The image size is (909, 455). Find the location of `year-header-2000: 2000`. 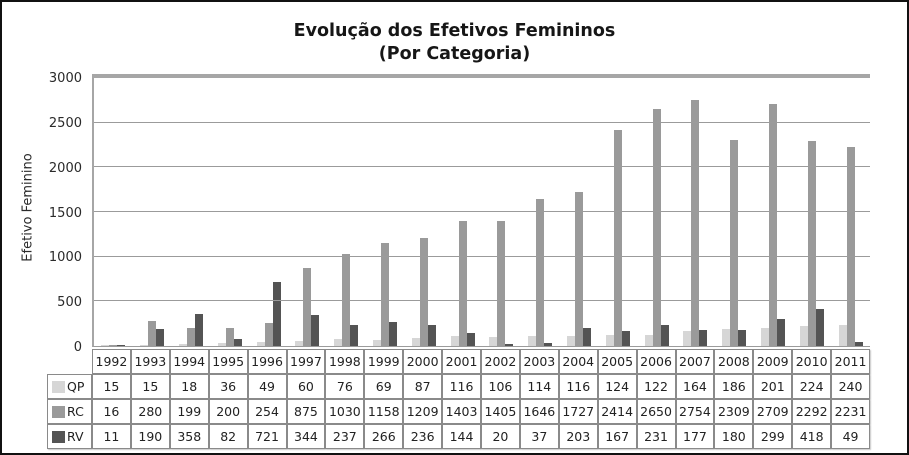

year-header-2000: 2000 is located at coordinates (423, 361).